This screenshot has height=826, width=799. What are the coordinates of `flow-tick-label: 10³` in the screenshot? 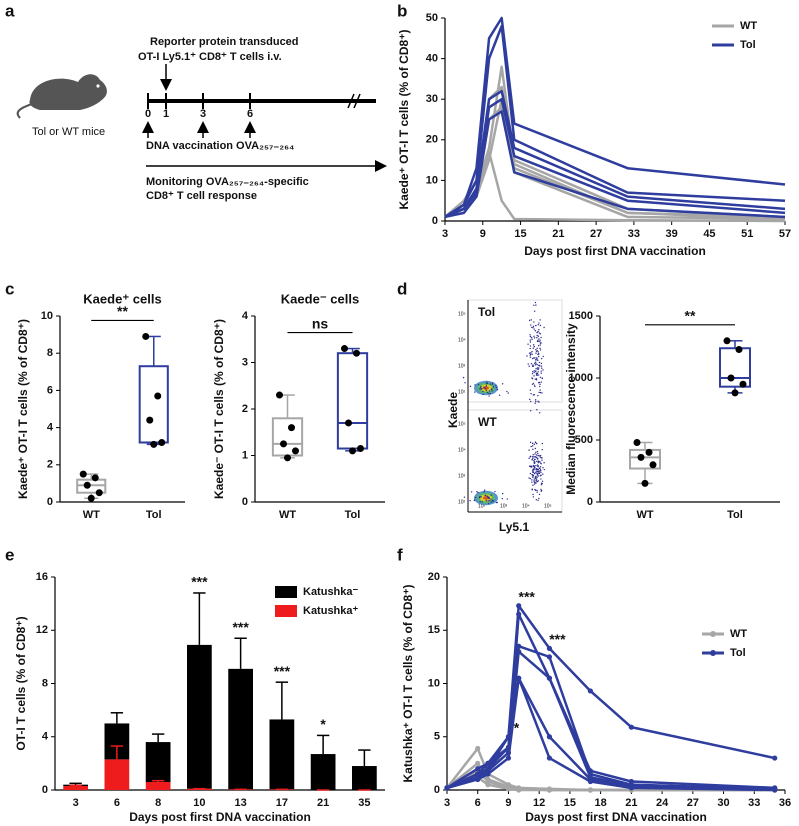 It's located at (462, 366).